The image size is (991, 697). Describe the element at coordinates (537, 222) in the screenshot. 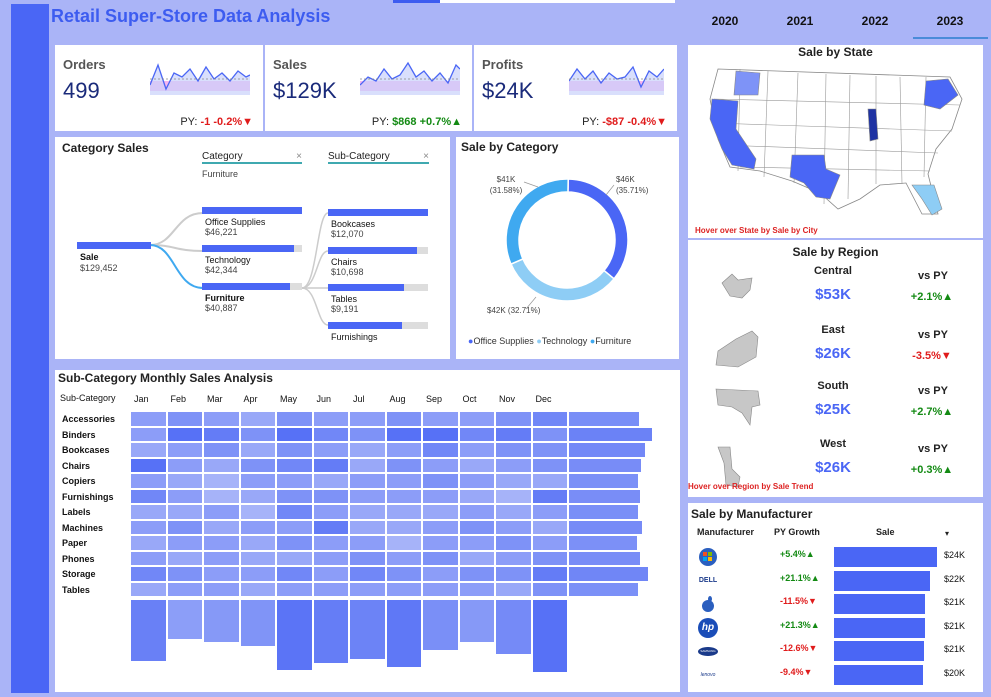

I see `donut-slice` at that location.